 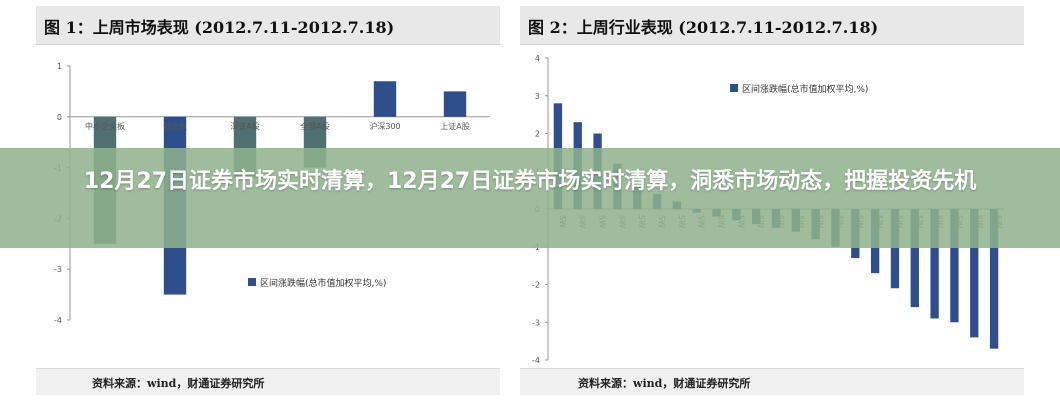 What do you see at coordinates (178, 383) in the screenshot?
I see `chart-1-source: 资料来源：wind，财通证券研究所` at bounding box center [178, 383].